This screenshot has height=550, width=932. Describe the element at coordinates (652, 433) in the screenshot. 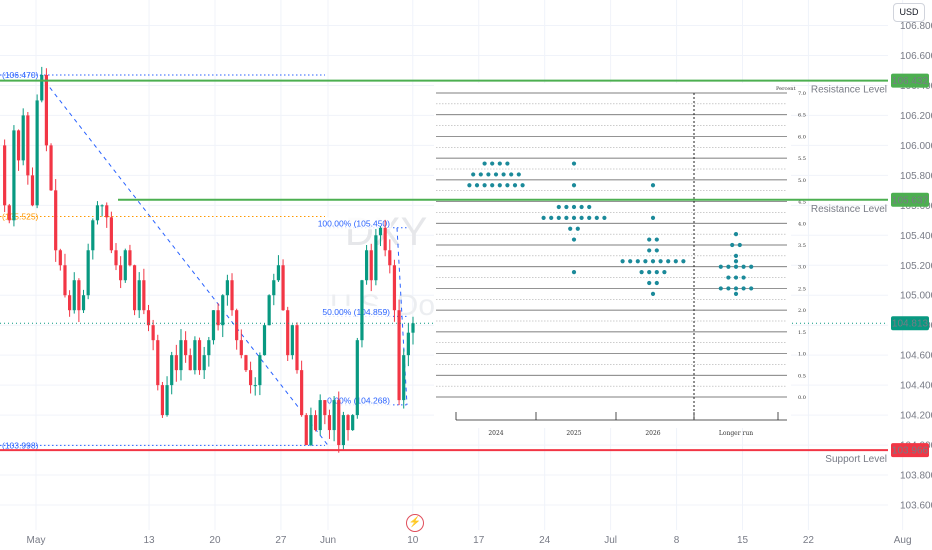

I see `dot-plot-category-label: 2026` at that location.